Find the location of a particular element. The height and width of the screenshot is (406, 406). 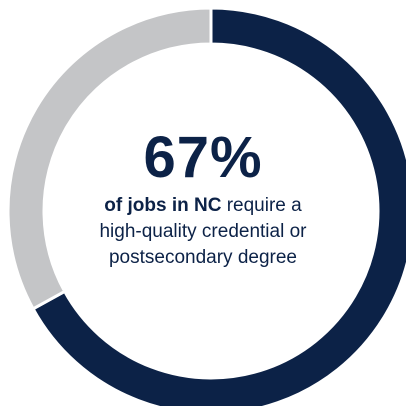

caption-line-3: postsecondary degree is located at coordinates (202, 257).